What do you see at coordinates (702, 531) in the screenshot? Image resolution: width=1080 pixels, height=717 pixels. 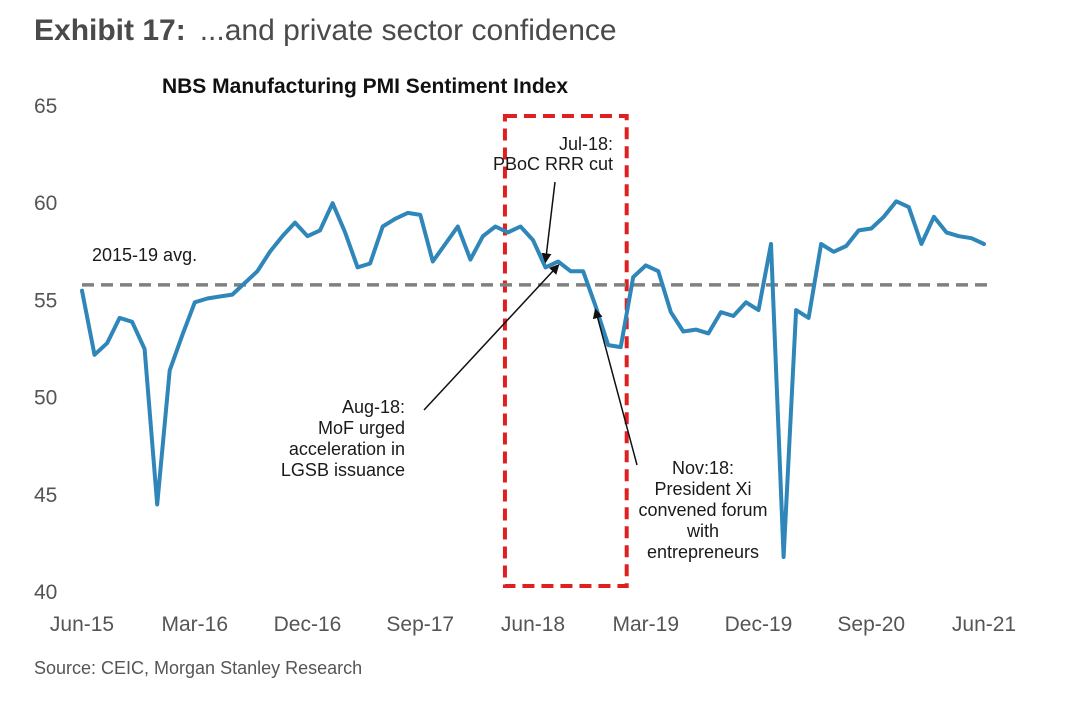 I see `annotation-nov18-line: with` at bounding box center [702, 531].